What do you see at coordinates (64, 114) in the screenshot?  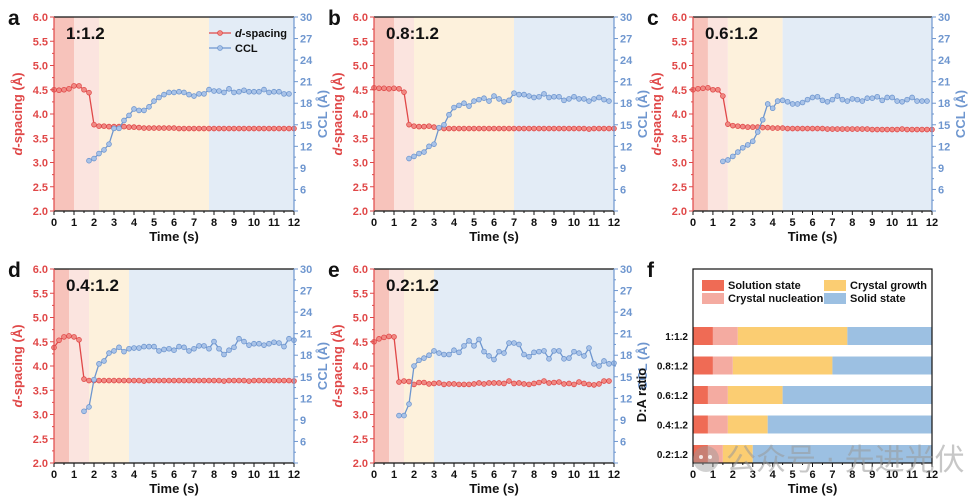 I see `stage-solution-band` at bounding box center [64, 114].